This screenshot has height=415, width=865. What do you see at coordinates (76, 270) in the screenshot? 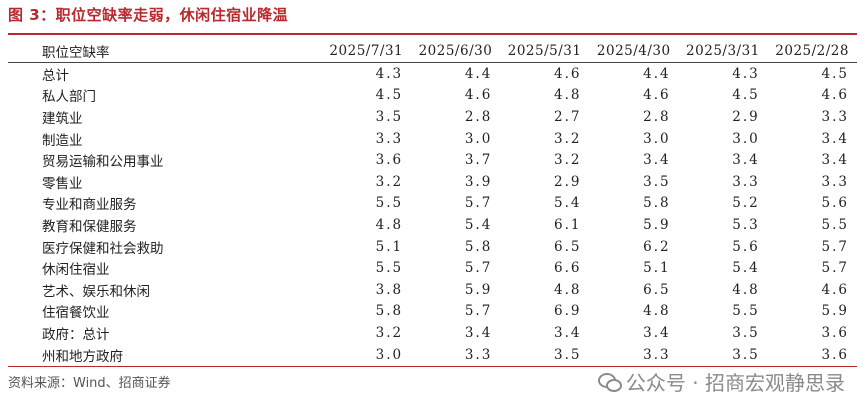
I see `row-label: 休闲住宿业` at bounding box center [76, 270].